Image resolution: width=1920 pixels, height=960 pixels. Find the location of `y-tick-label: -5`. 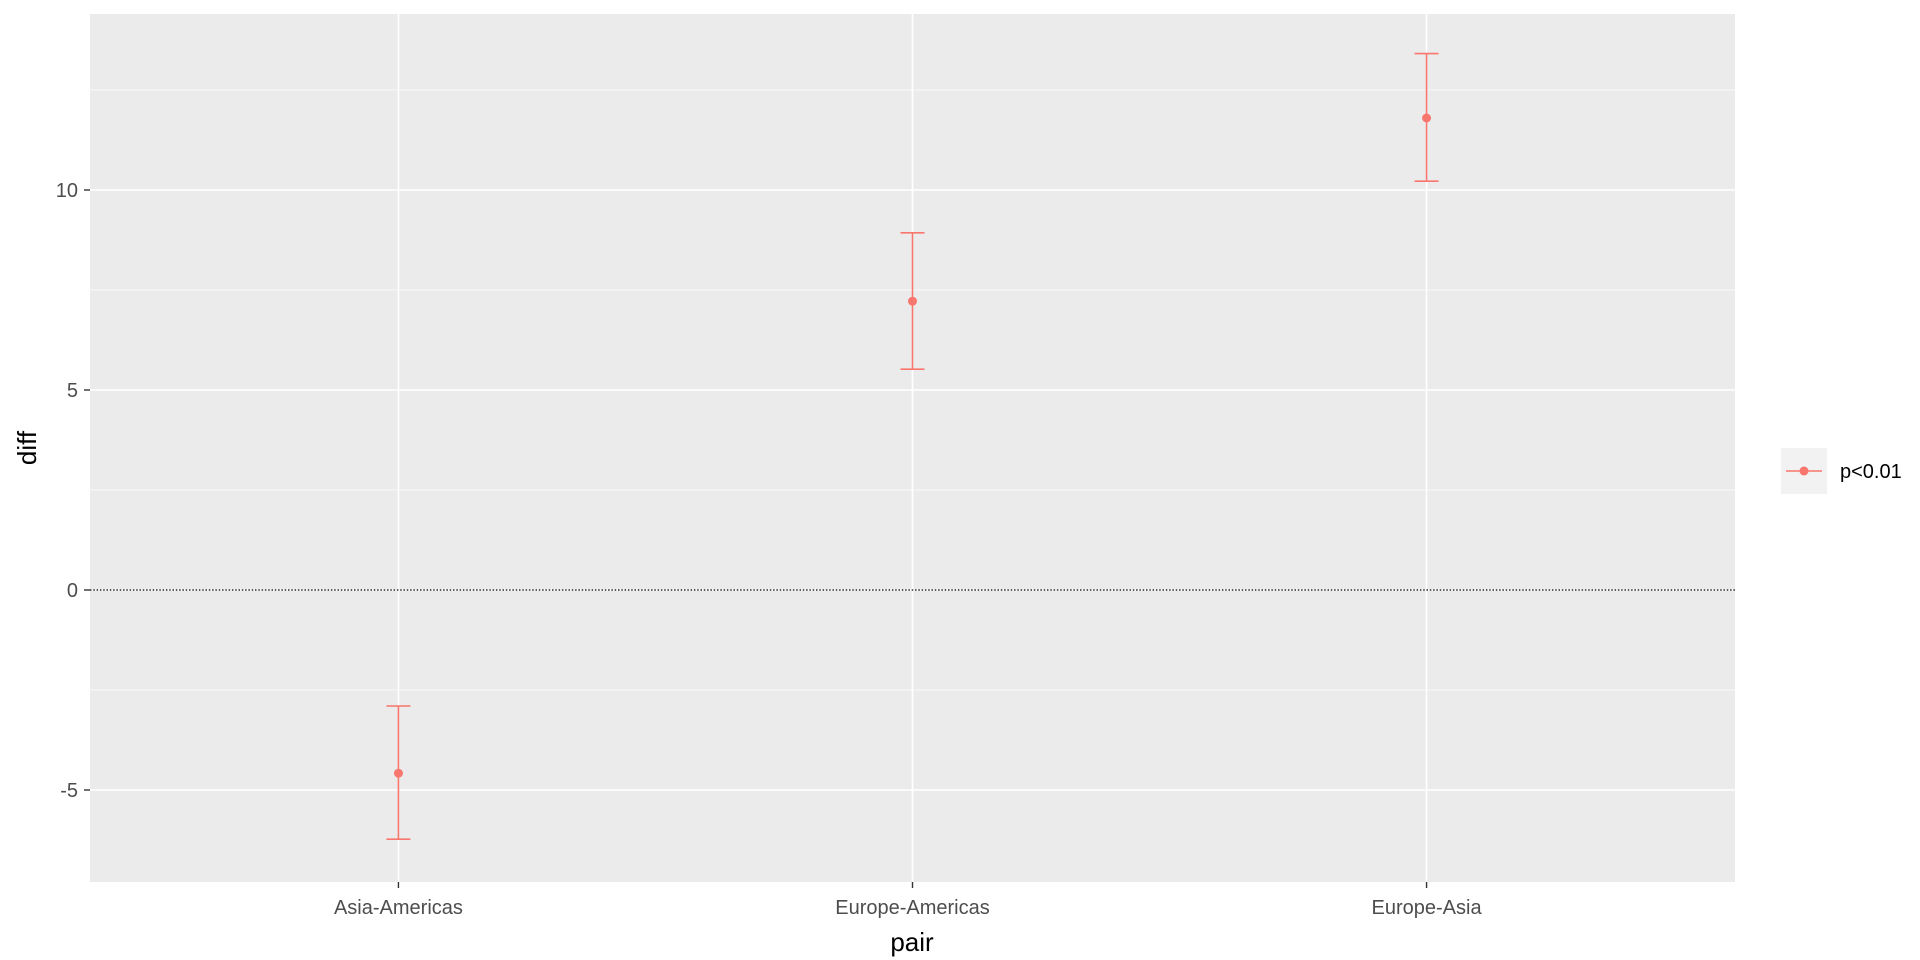

y-tick-label: -5 is located at coordinates (69, 791).